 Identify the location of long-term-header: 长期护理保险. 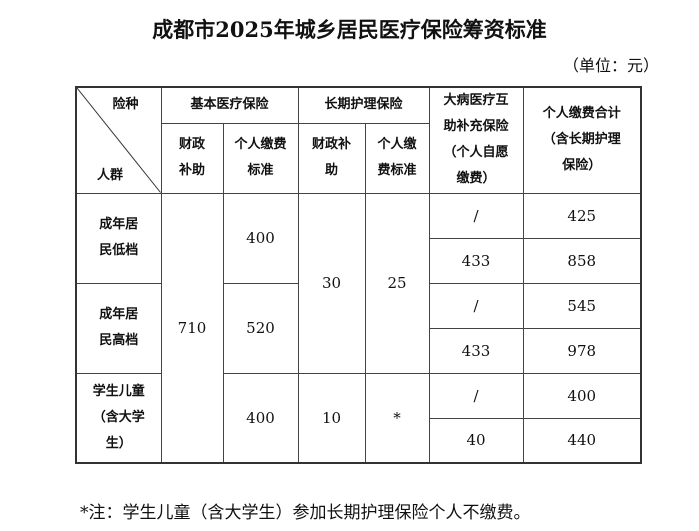
(363, 105).